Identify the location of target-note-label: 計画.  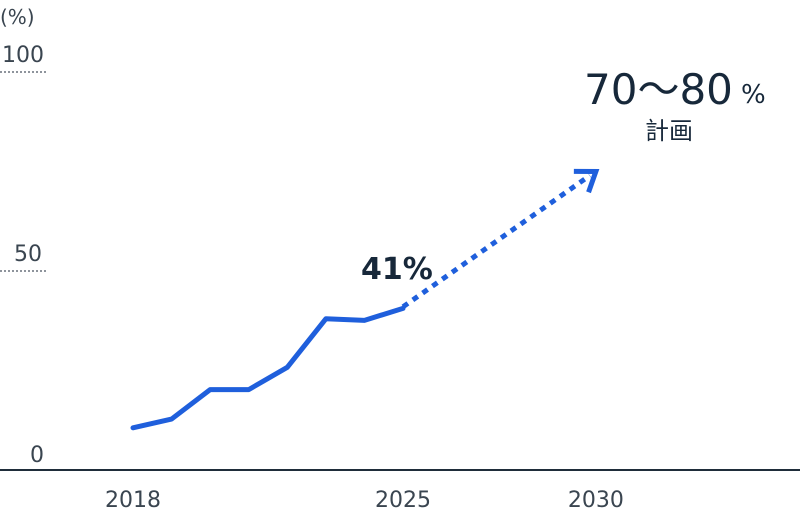
(669, 131).